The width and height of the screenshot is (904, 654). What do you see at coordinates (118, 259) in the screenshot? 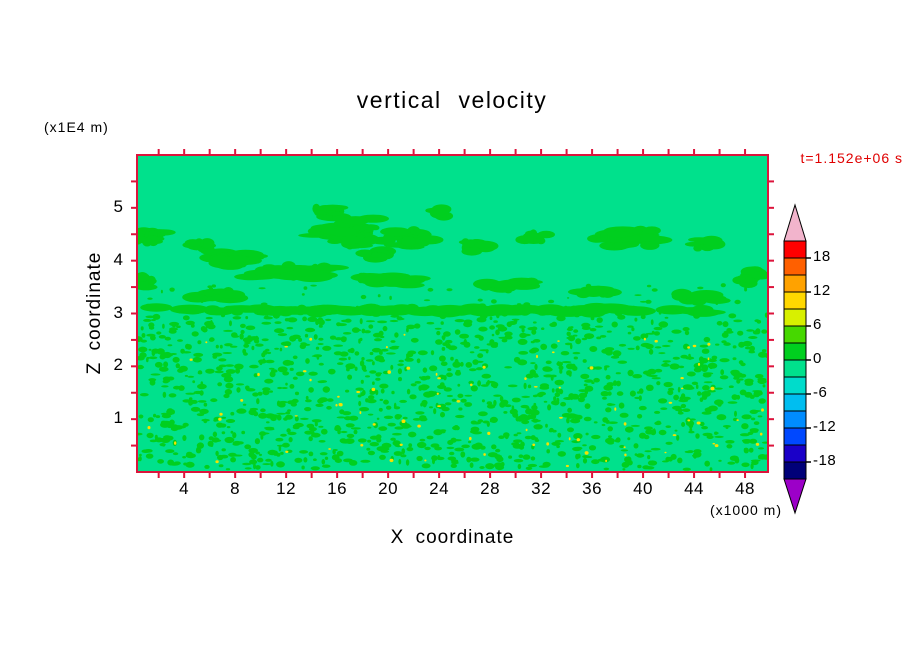
I see `z-tick-label: 4` at bounding box center [118, 259].